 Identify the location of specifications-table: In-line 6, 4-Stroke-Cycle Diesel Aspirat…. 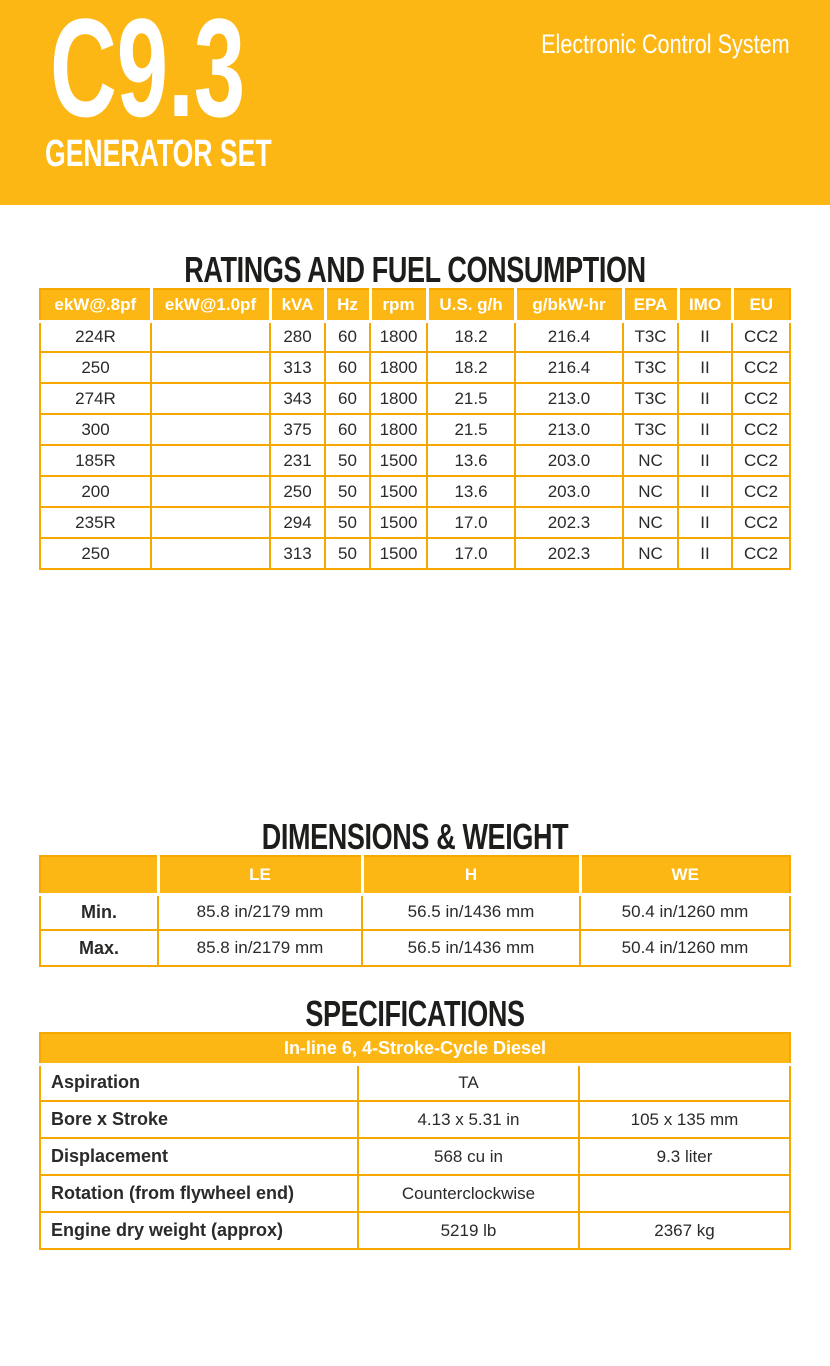
(415, 1141).